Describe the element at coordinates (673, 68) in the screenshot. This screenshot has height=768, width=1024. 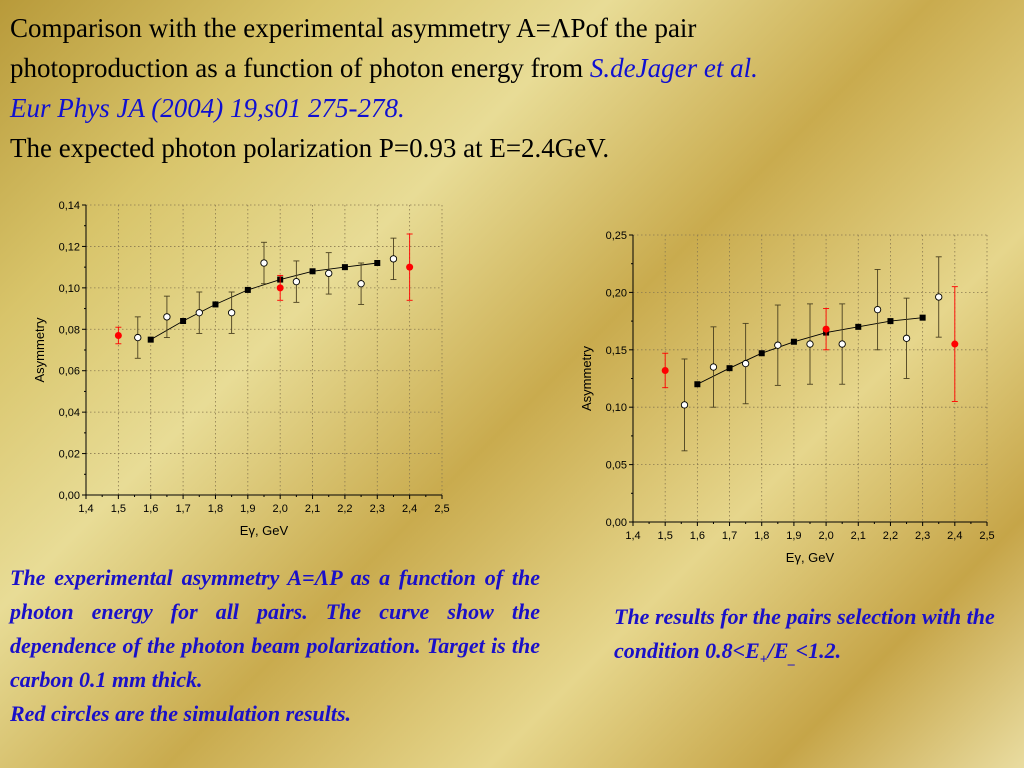
I see `reference-authors: S.deJager et al.` at that location.